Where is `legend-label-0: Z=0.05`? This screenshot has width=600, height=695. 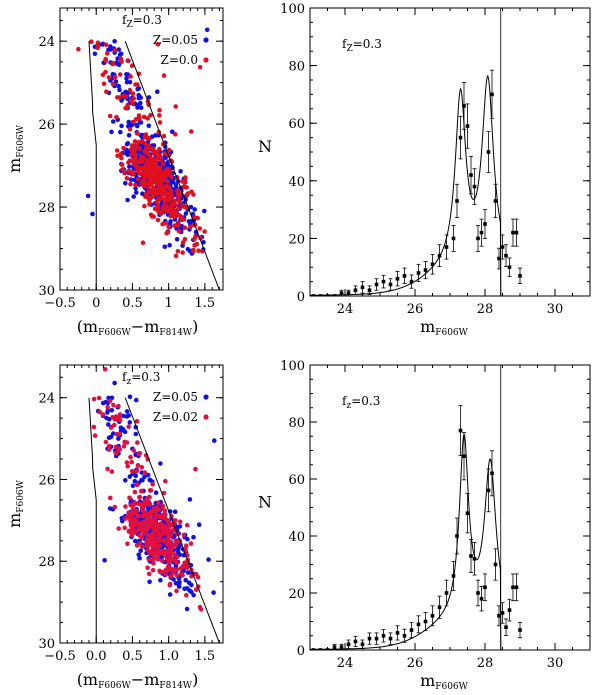 legend-label-0: Z=0.05 is located at coordinates (175, 397).